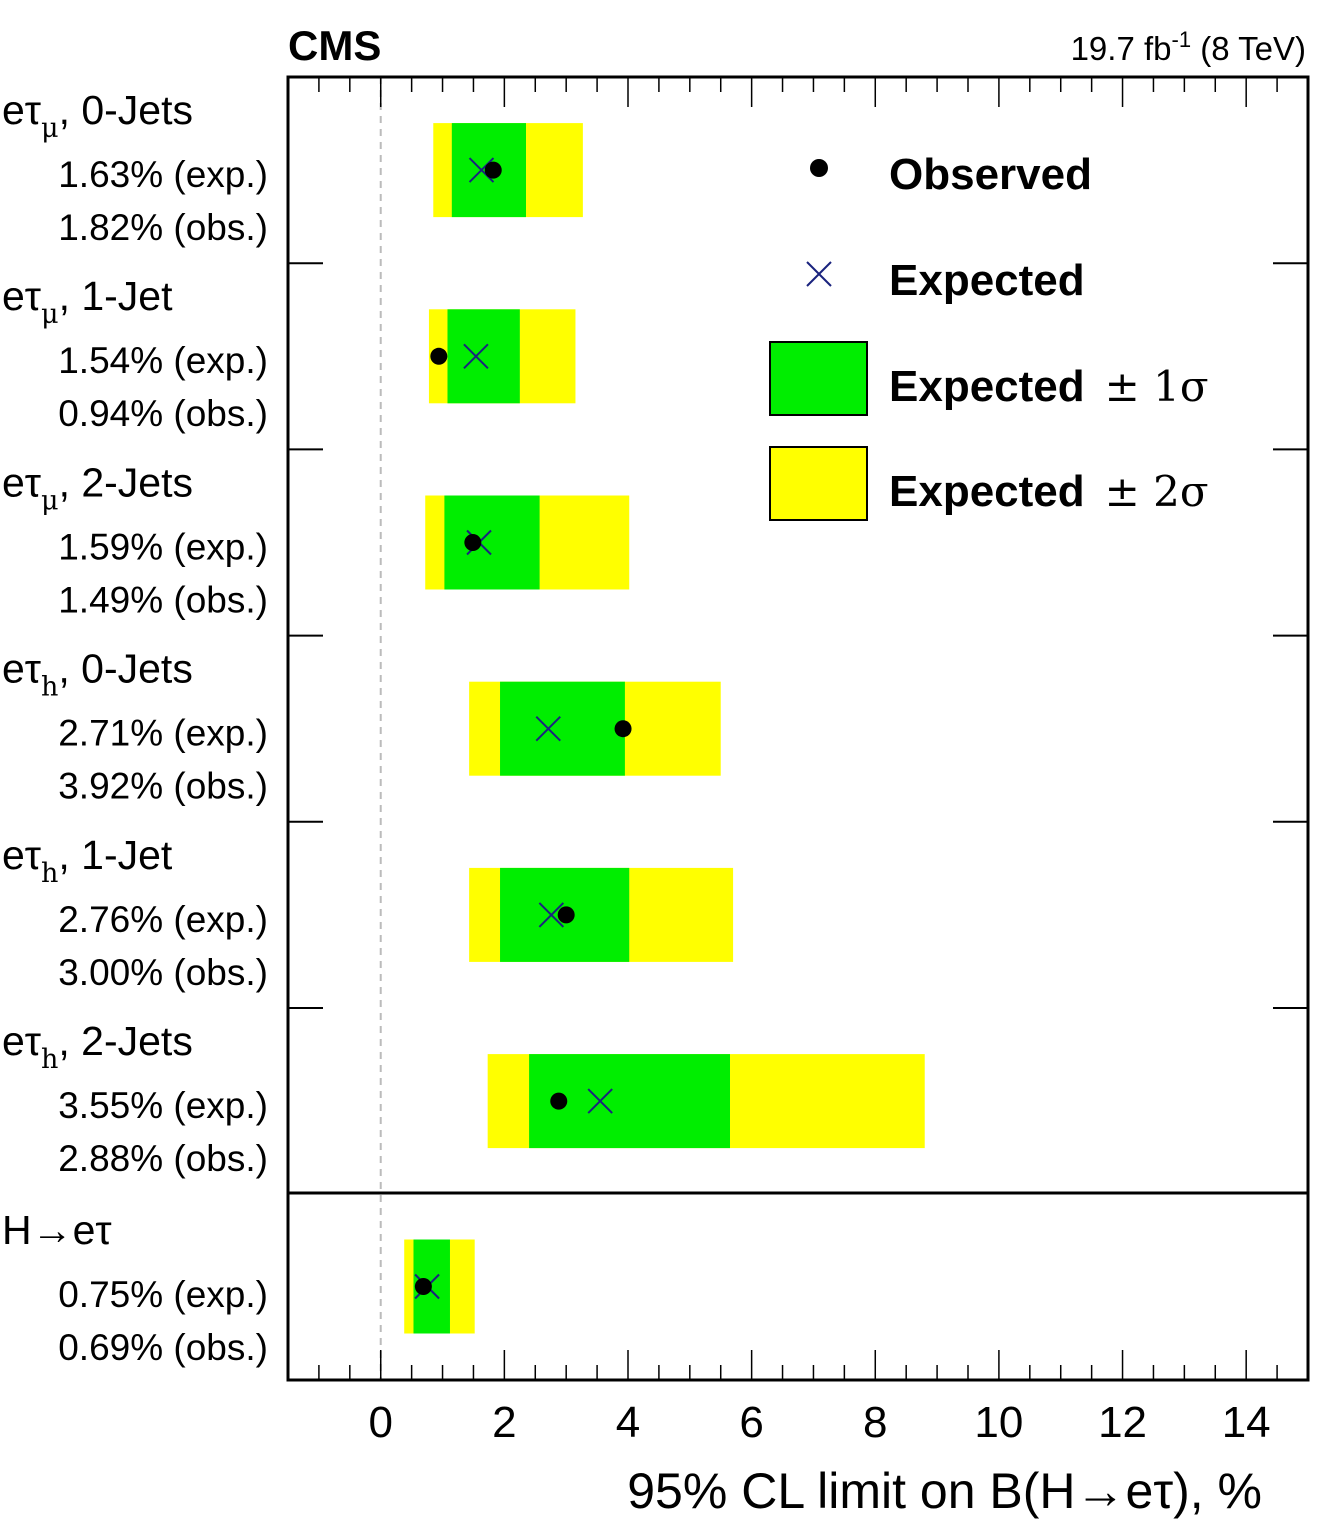  I want to click on legend-one-sigma-label: Expected ± 1σ, so click(1049, 386).